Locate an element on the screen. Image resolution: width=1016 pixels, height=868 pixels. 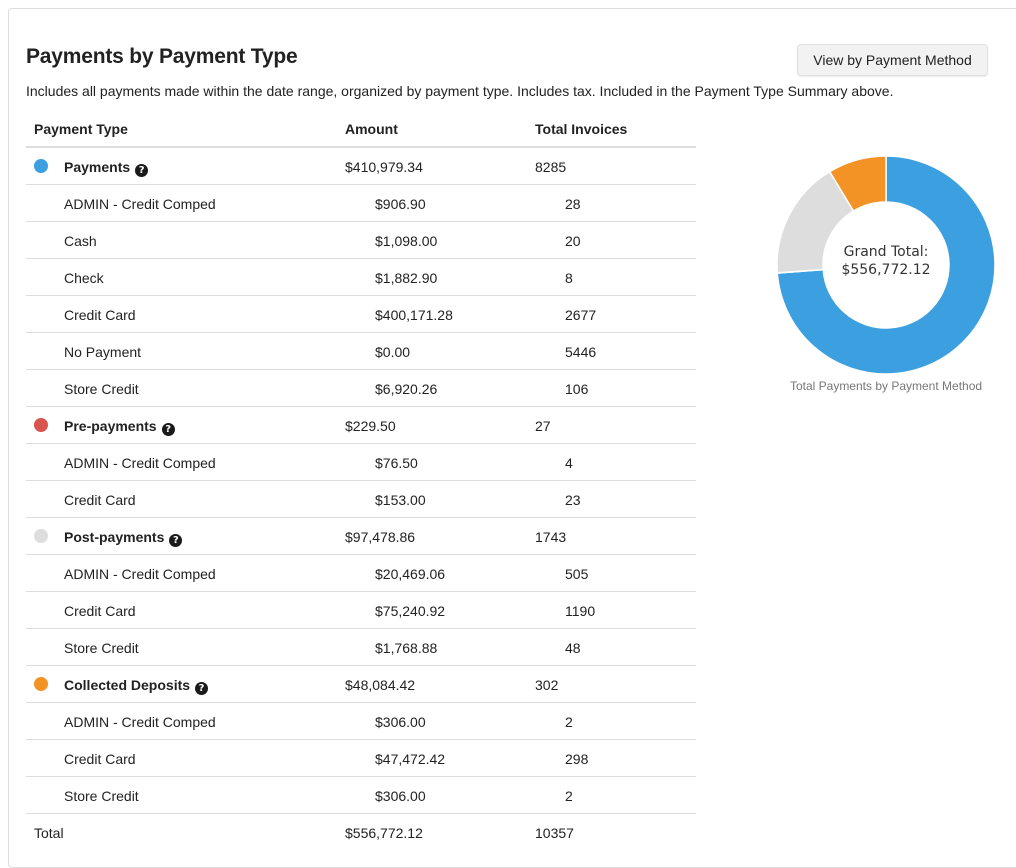
group-amount: $48,084.42 is located at coordinates (380, 685).